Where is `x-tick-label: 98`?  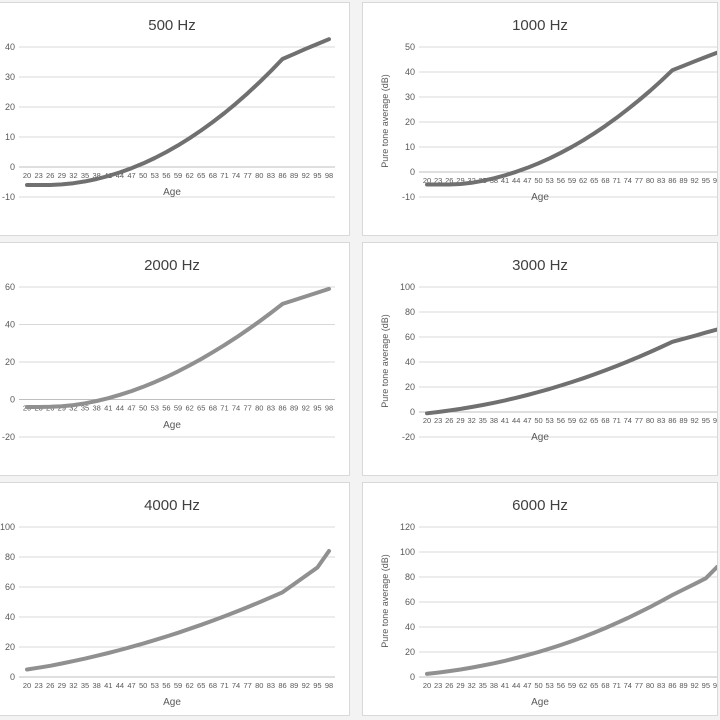
x-tick-label: 98 is located at coordinates (715, 180).